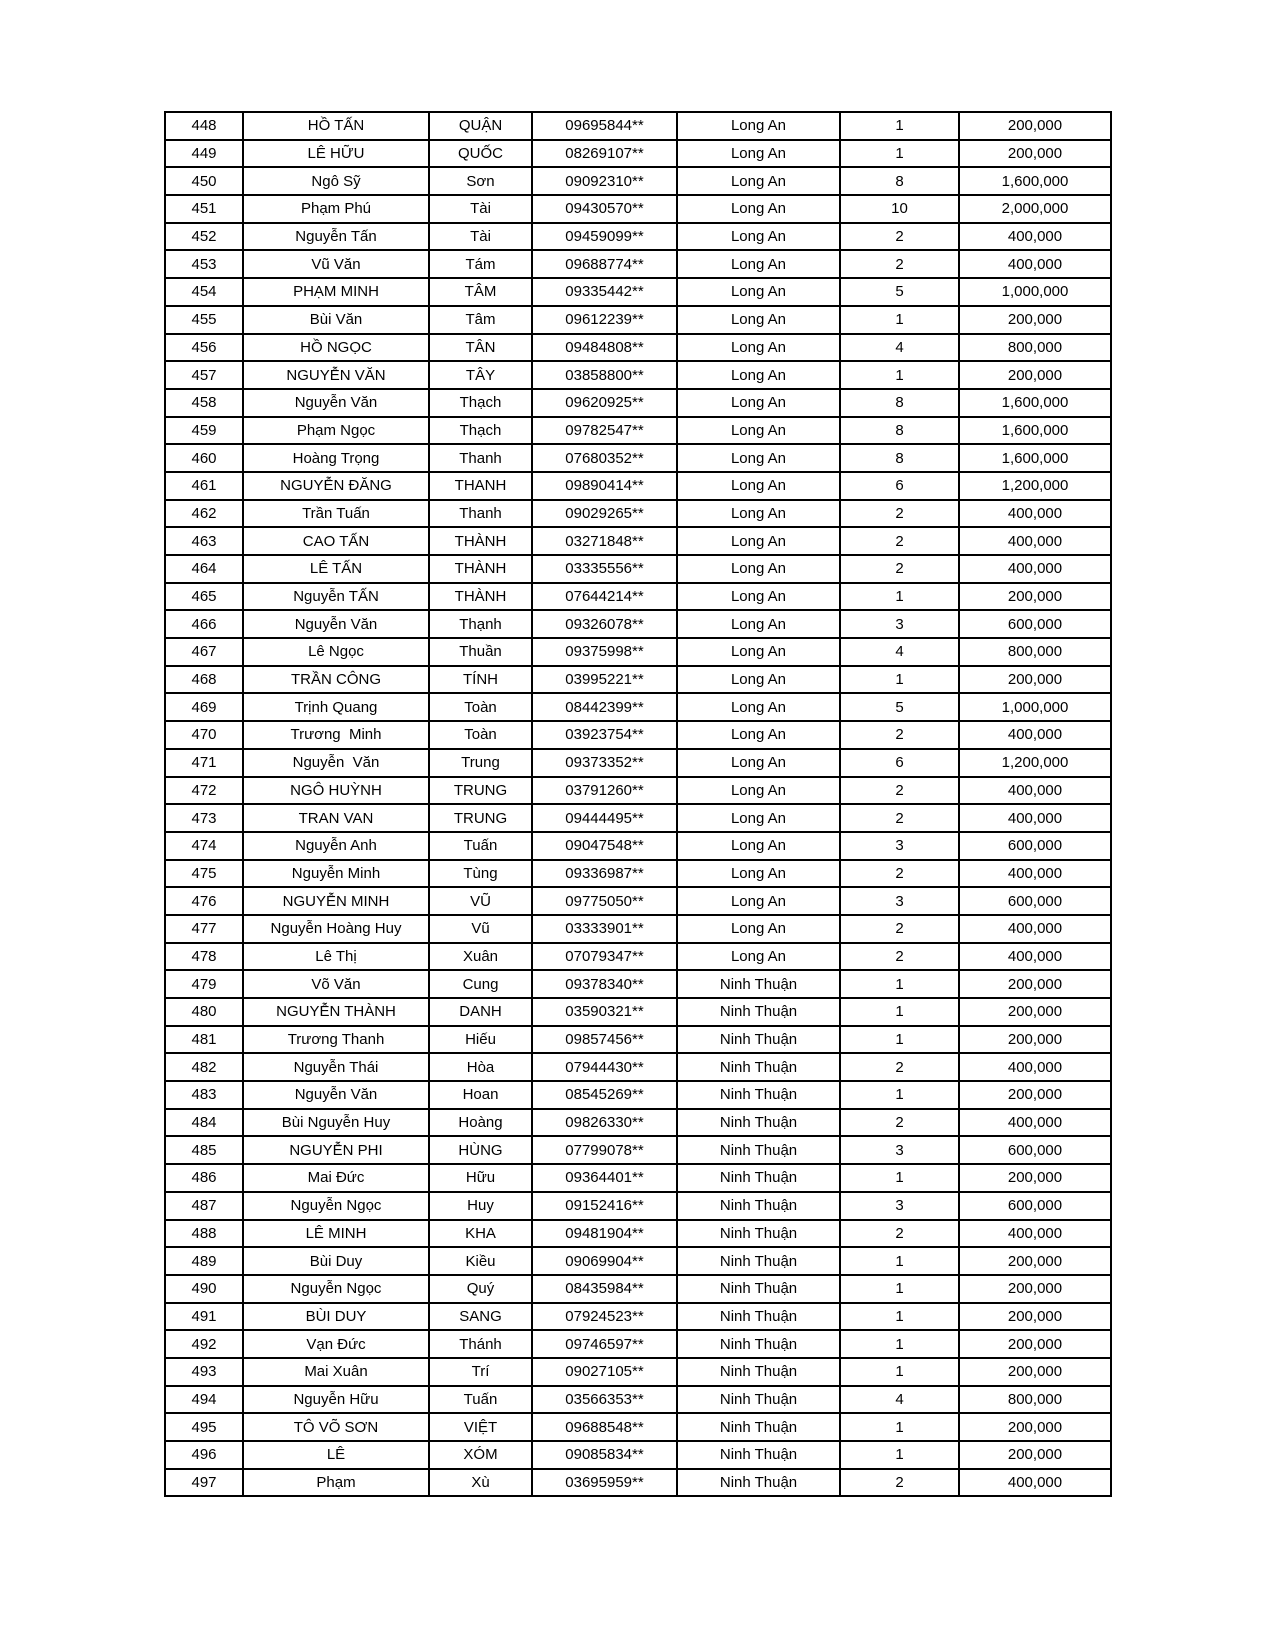 The image size is (1275, 1650). Describe the element at coordinates (204, 652) in the screenshot. I see `cell-row-number: 467` at that location.